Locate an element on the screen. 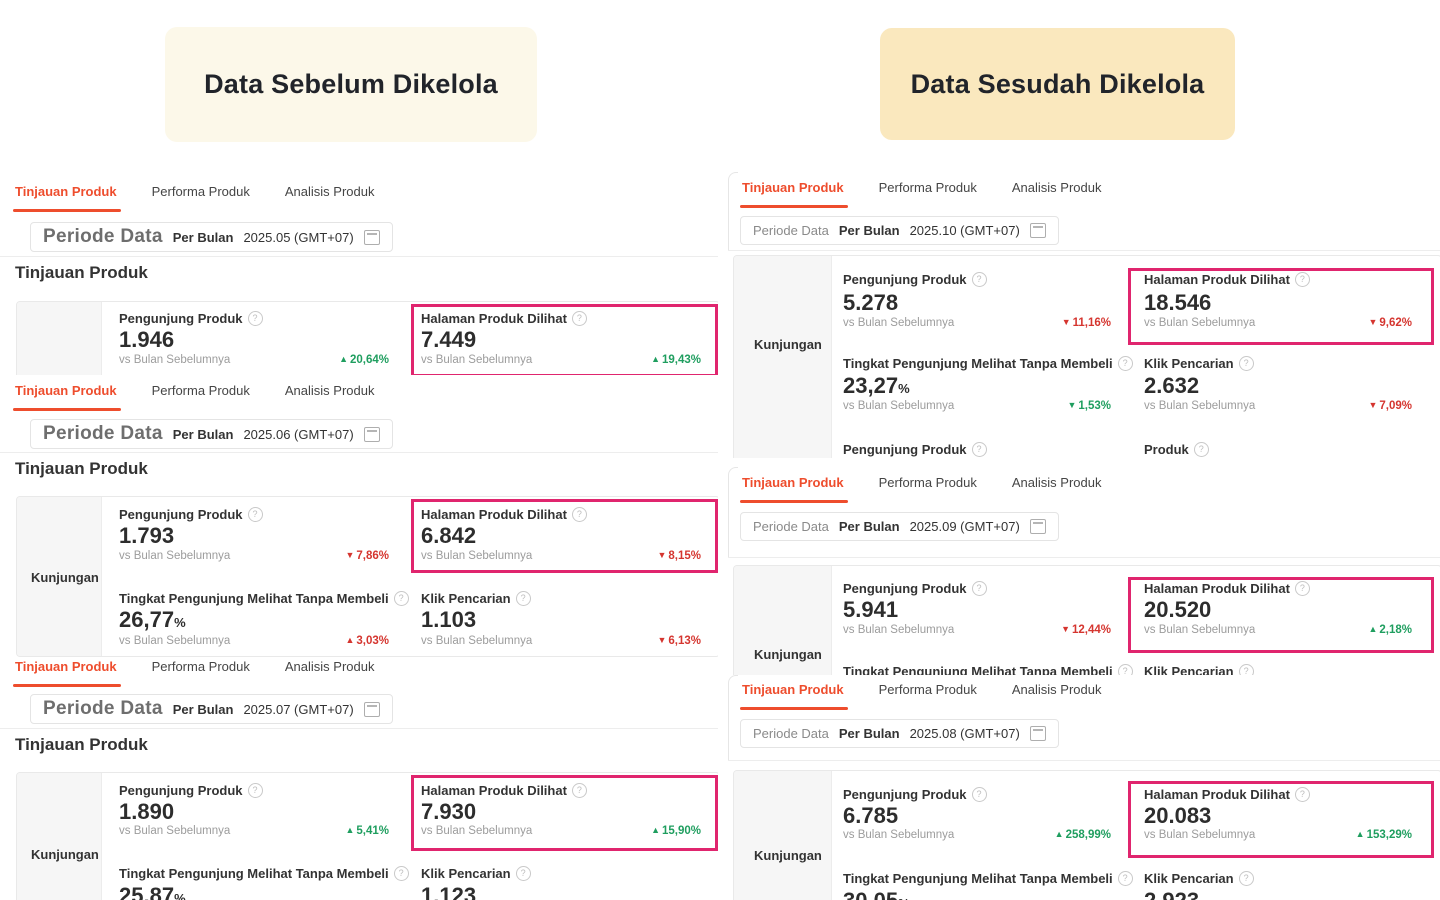  divider is located at coordinates (359, 452).